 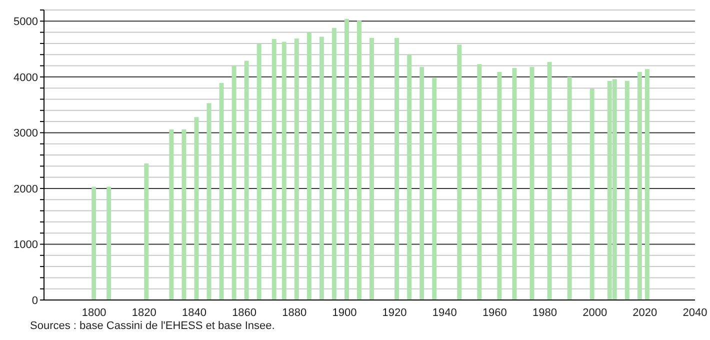 I want to click on x-tick-label: 1900, so click(x=344, y=312).